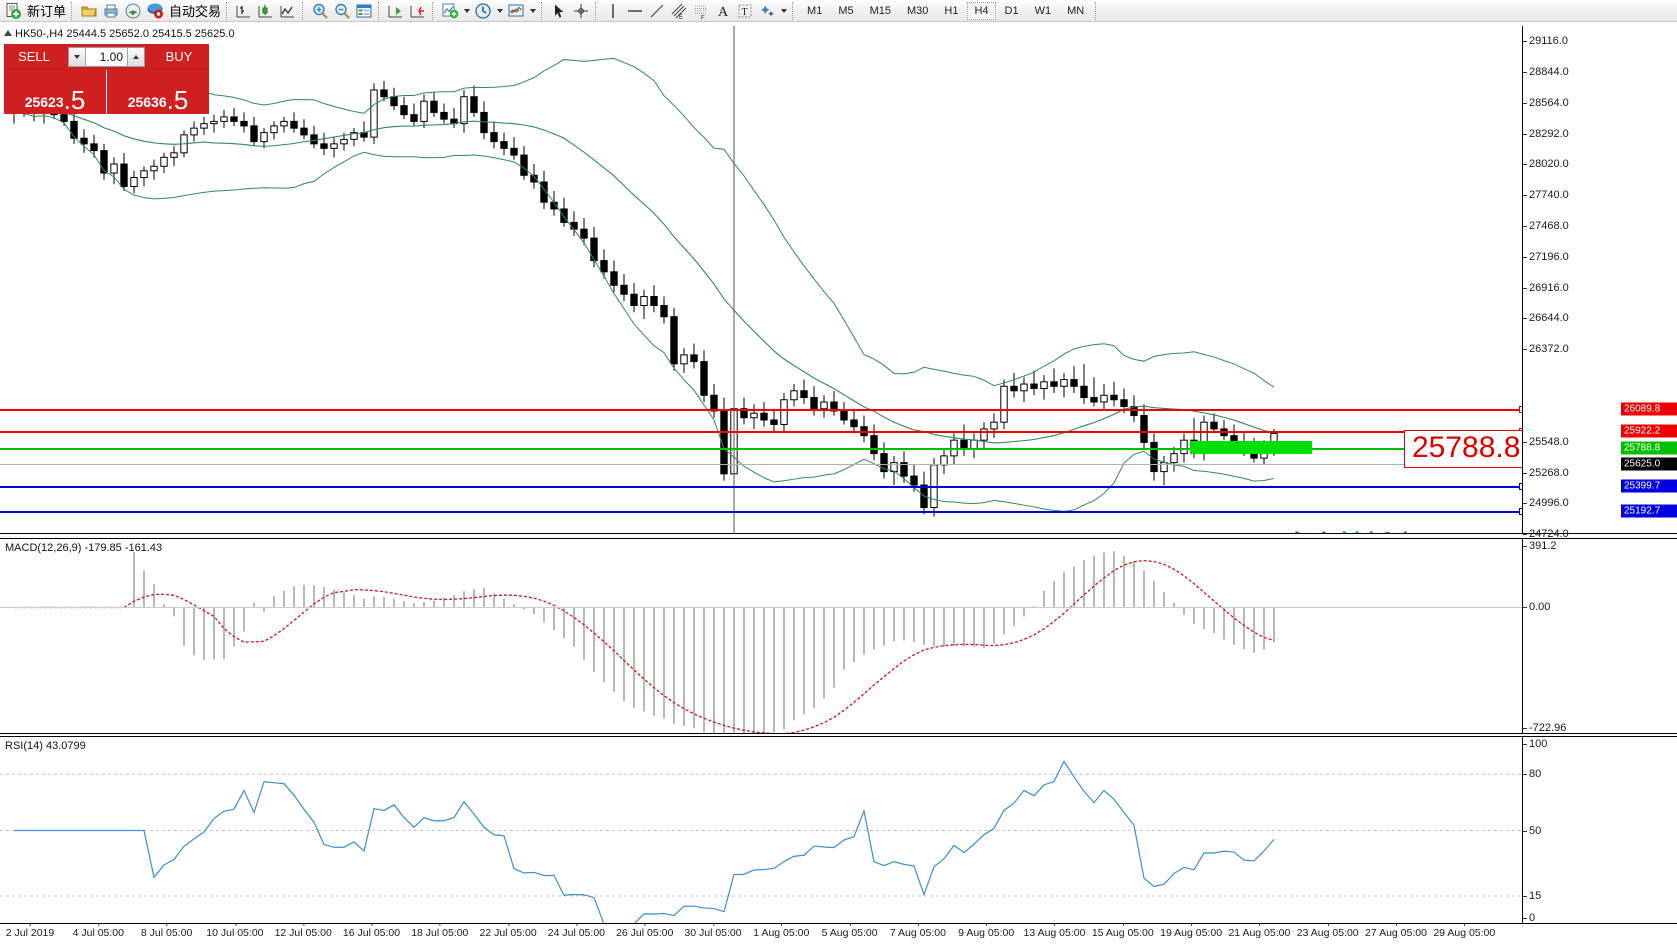 Image resolution: width=1677 pixels, height=947 pixels. What do you see at coordinates (918, 10) in the screenshot?
I see `timeframe-m30: M30` at bounding box center [918, 10].